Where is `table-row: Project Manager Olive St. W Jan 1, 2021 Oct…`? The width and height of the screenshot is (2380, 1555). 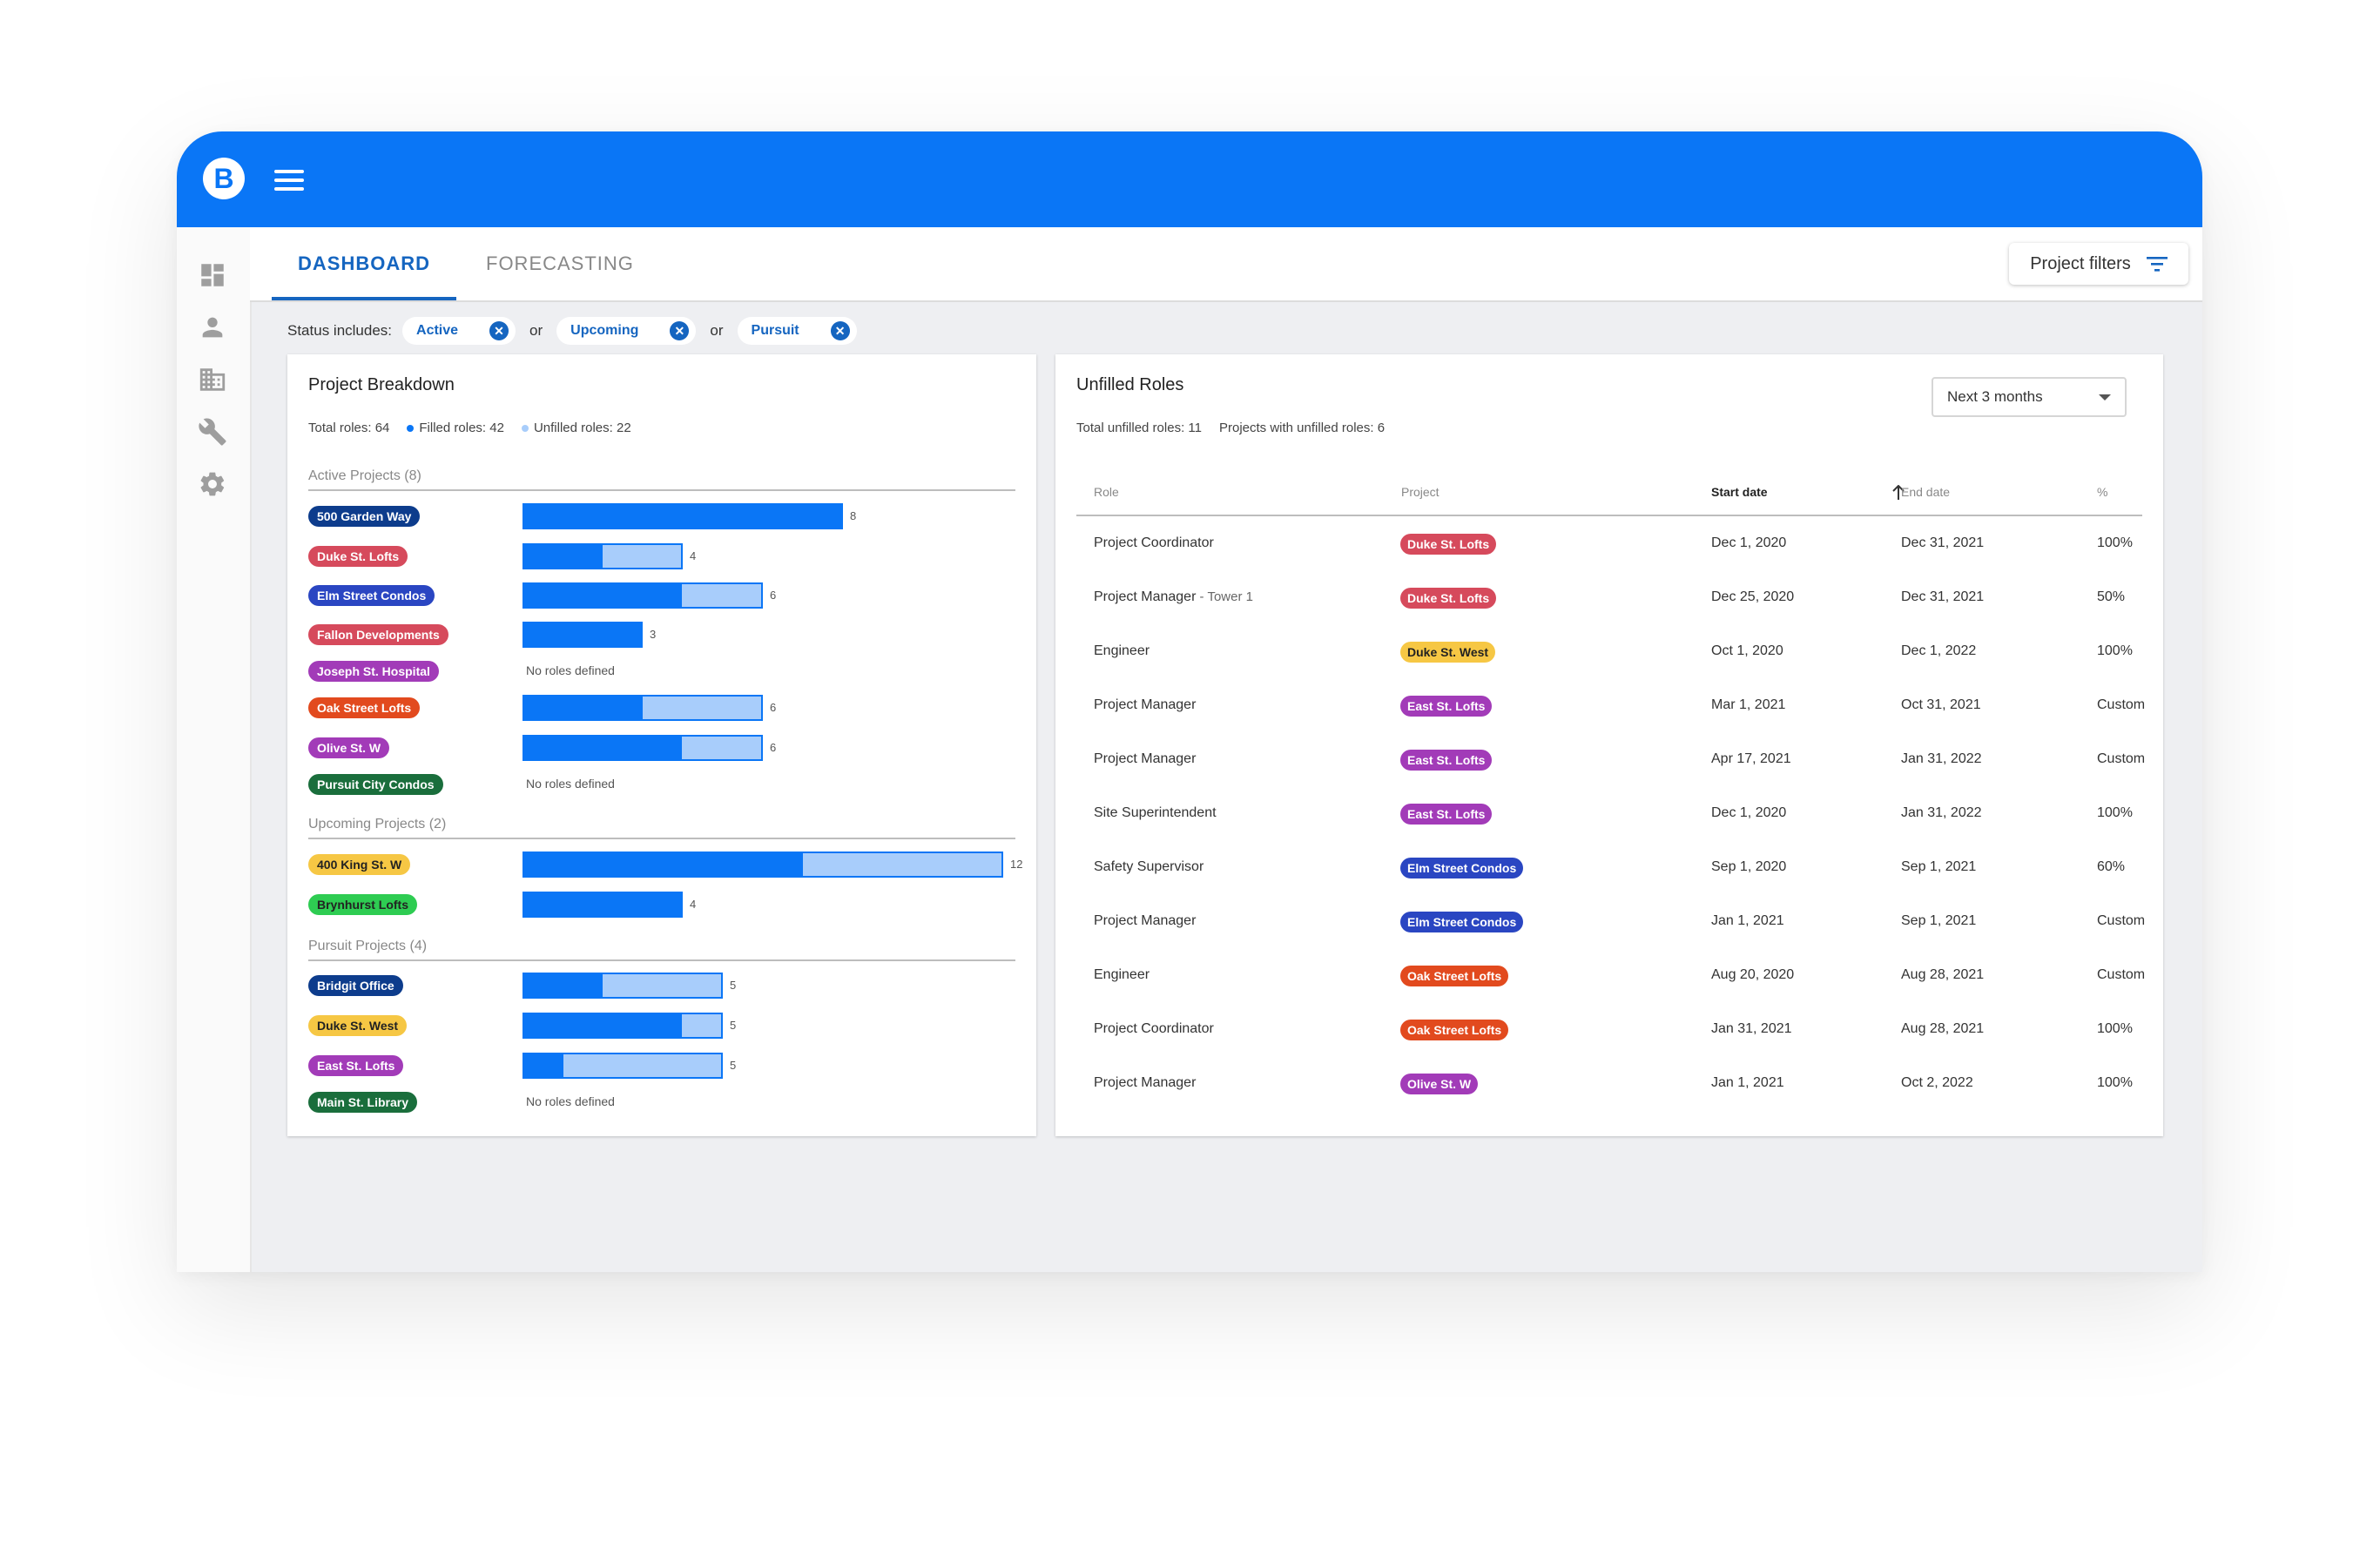
table-row: Project Manager Olive St. W Jan 1, 2021 Oct… is located at coordinates (1609, 1083).